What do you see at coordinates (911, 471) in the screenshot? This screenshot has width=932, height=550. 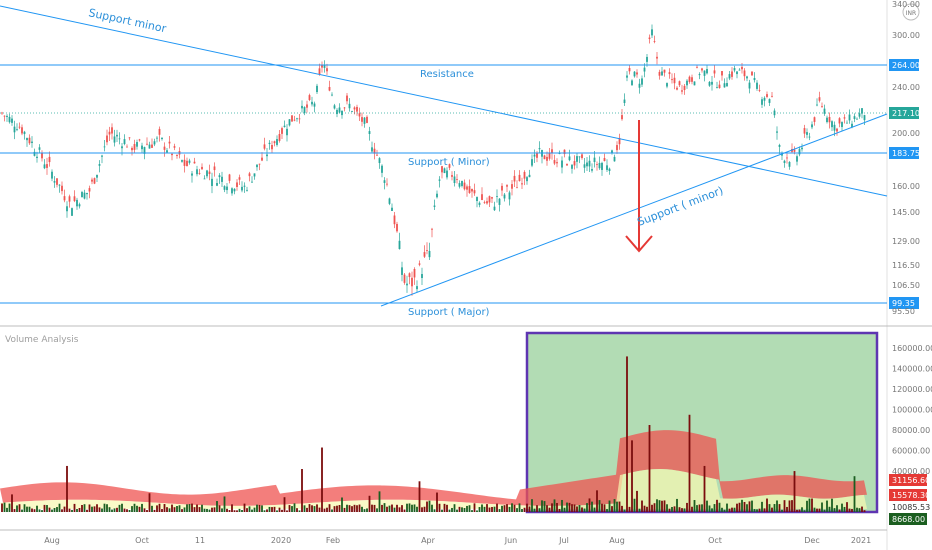 I see `volume-tick-label: 40000.00` at bounding box center [911, 471].